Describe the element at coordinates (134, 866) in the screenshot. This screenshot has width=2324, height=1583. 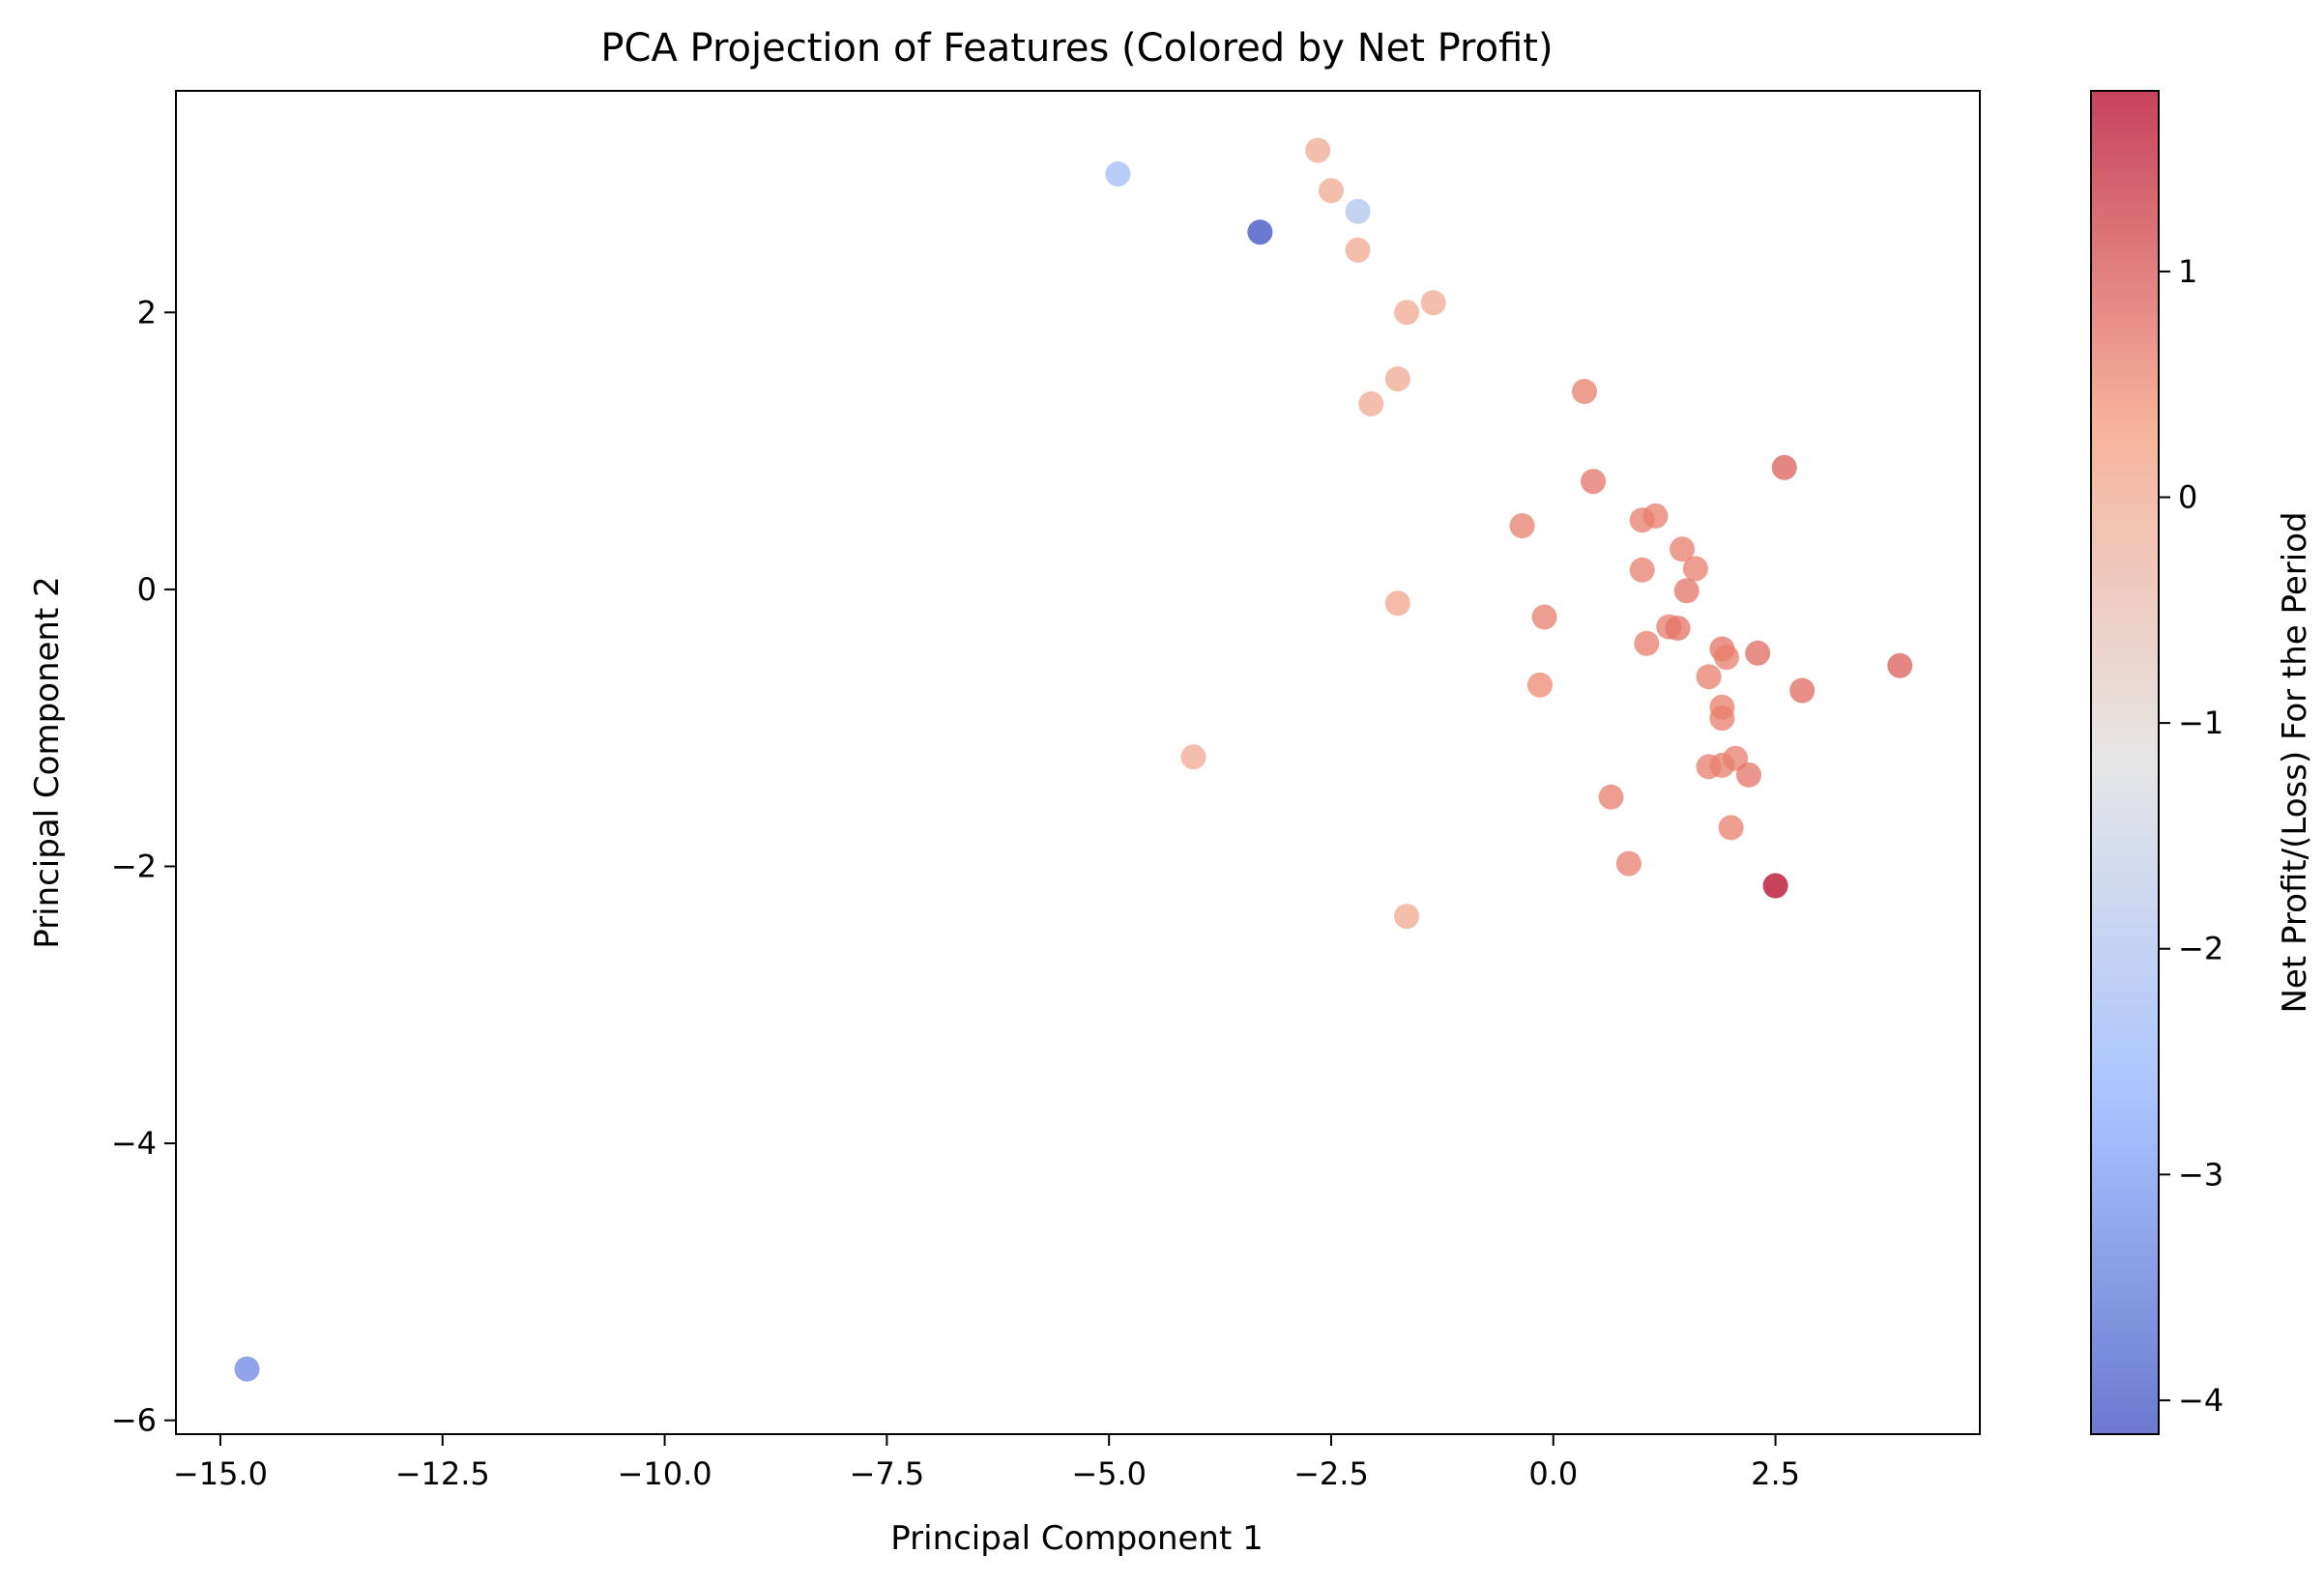
I see `y-tick-label: −2` at that location.